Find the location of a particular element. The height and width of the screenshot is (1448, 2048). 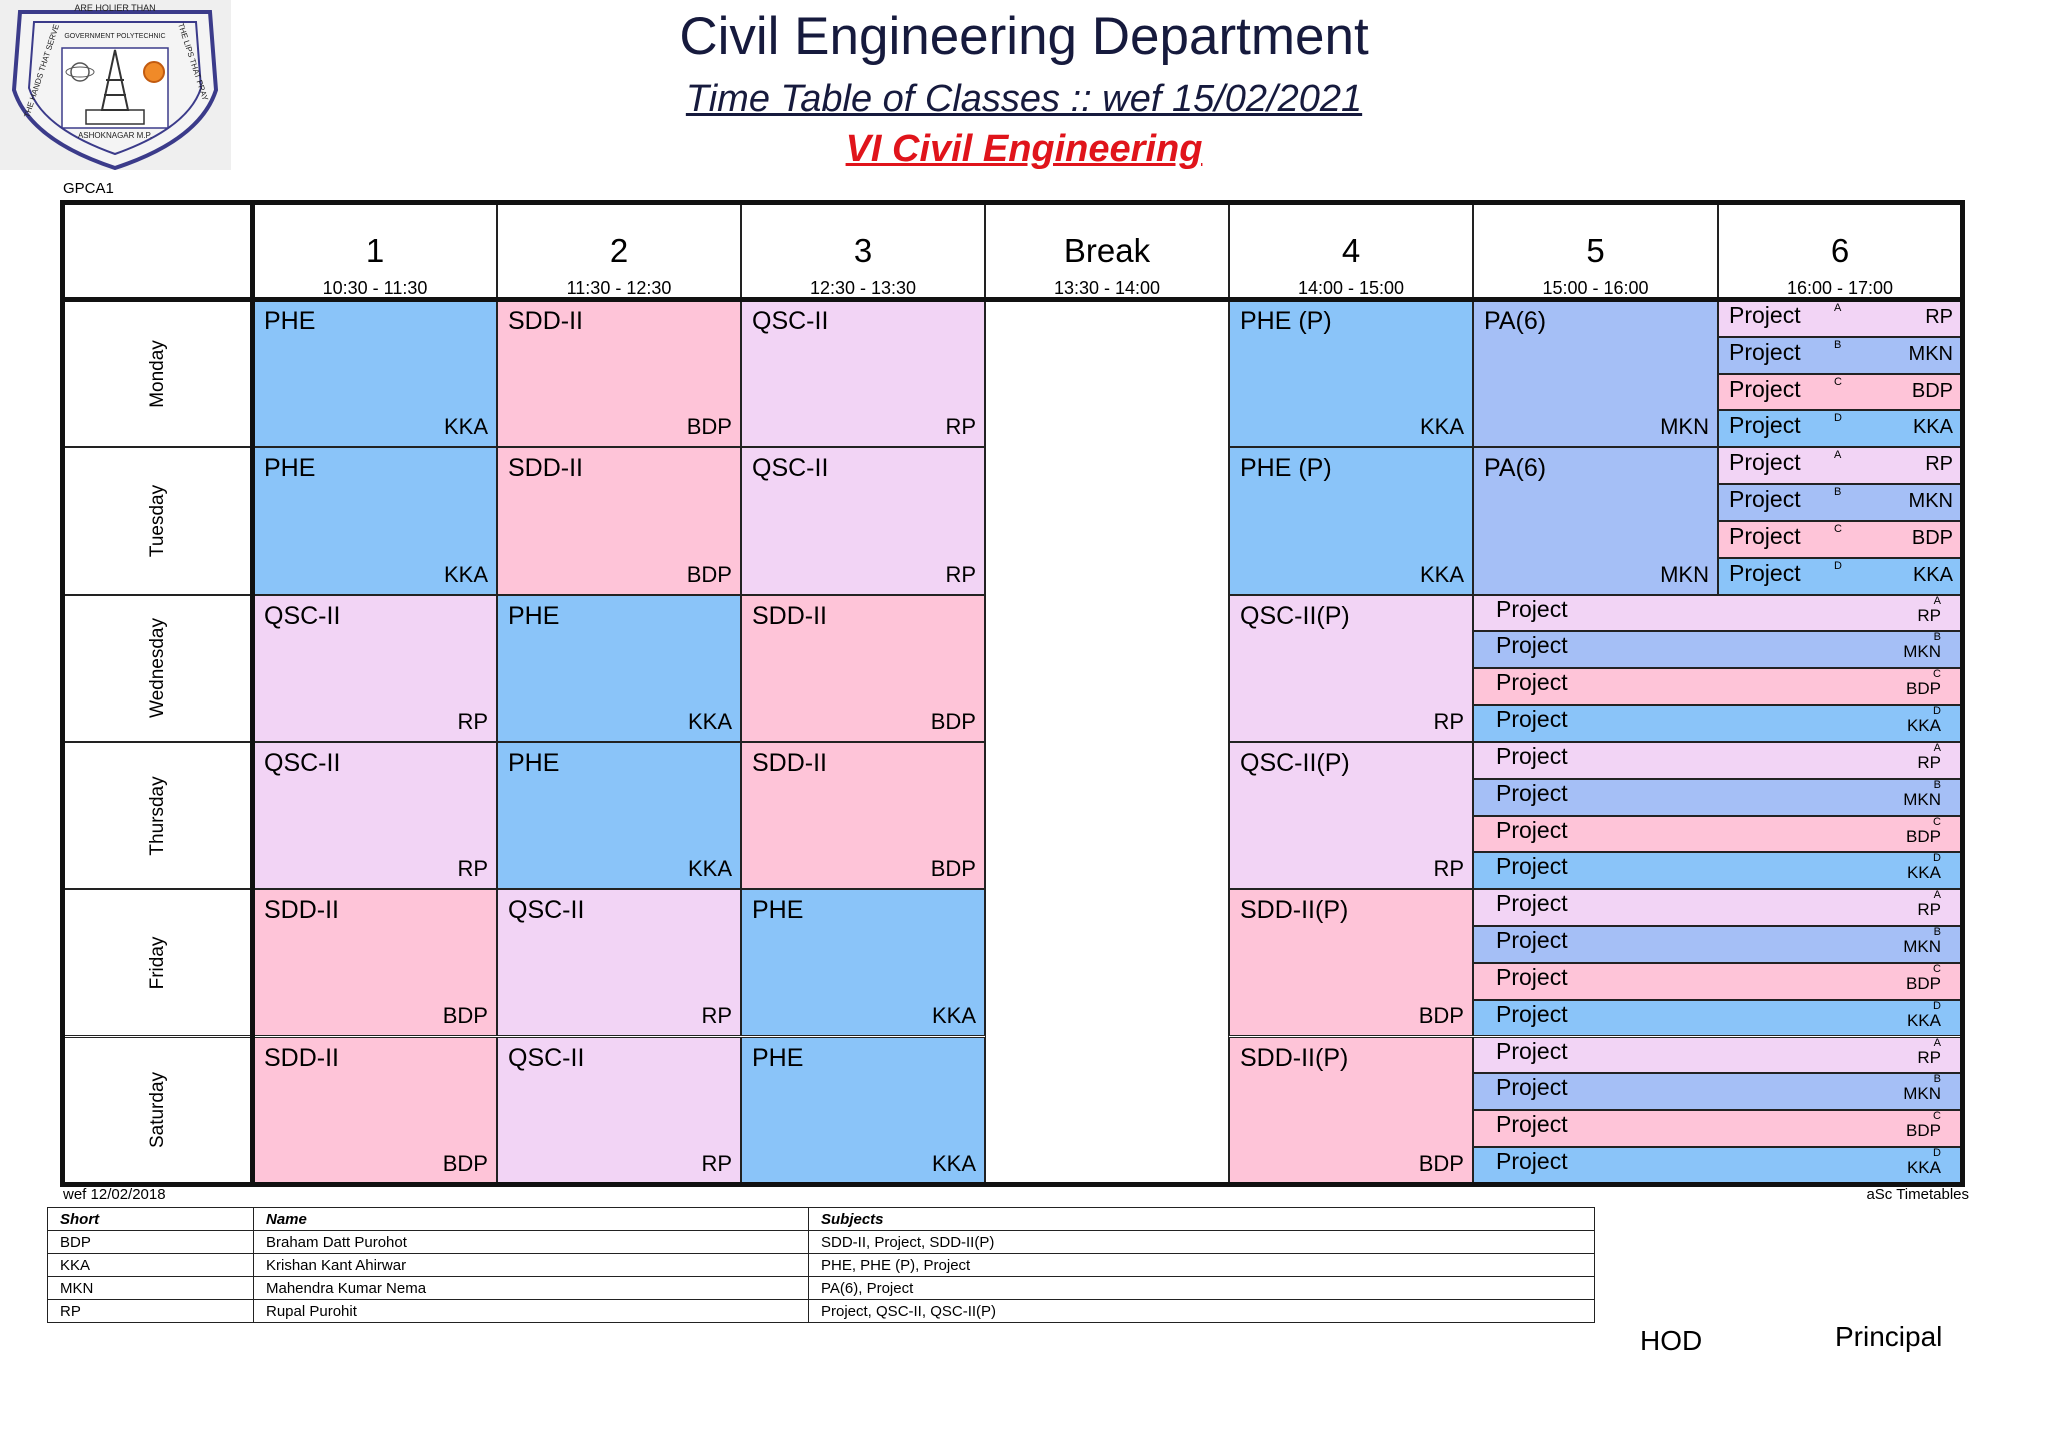

day-name: Tuesday is located at coordinates (157, 521).